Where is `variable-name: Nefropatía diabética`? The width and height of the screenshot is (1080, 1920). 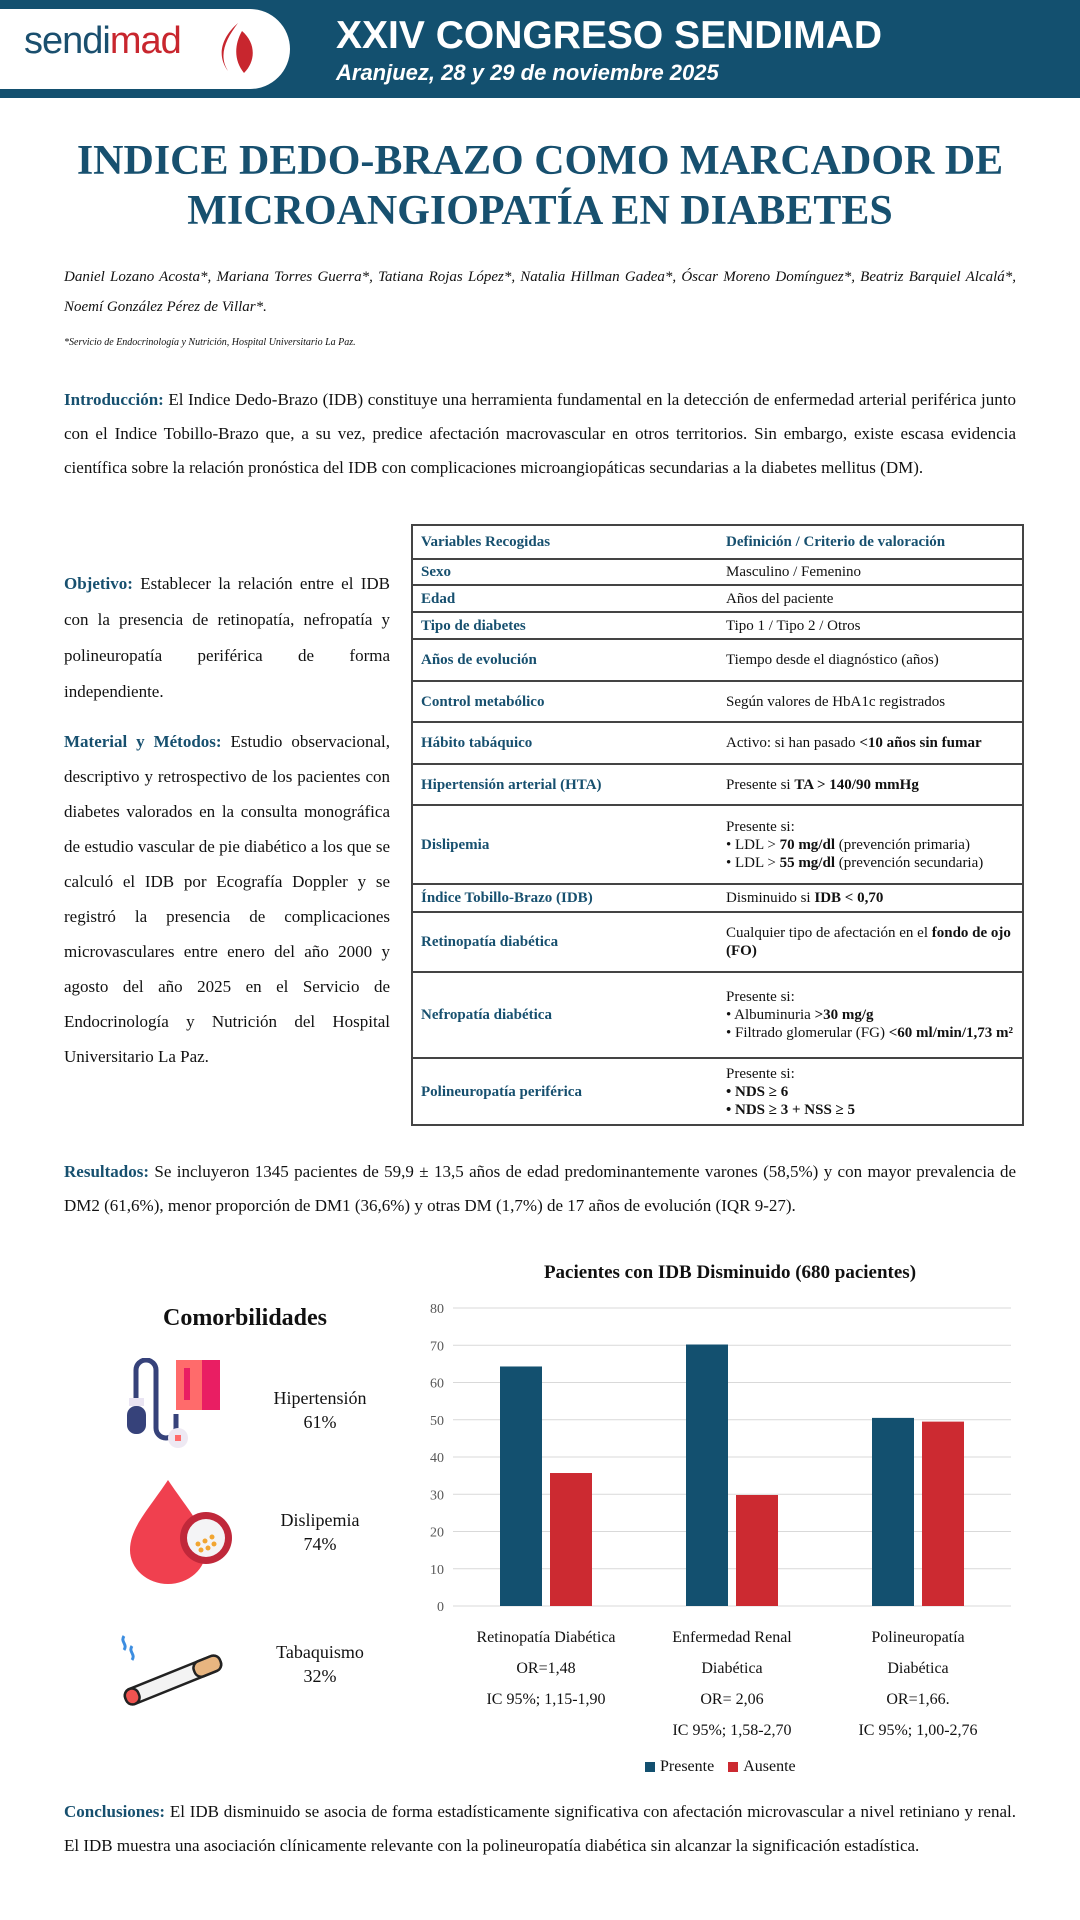
variable-name: Nefropatía diabética is located at coordinates (565, 1015).